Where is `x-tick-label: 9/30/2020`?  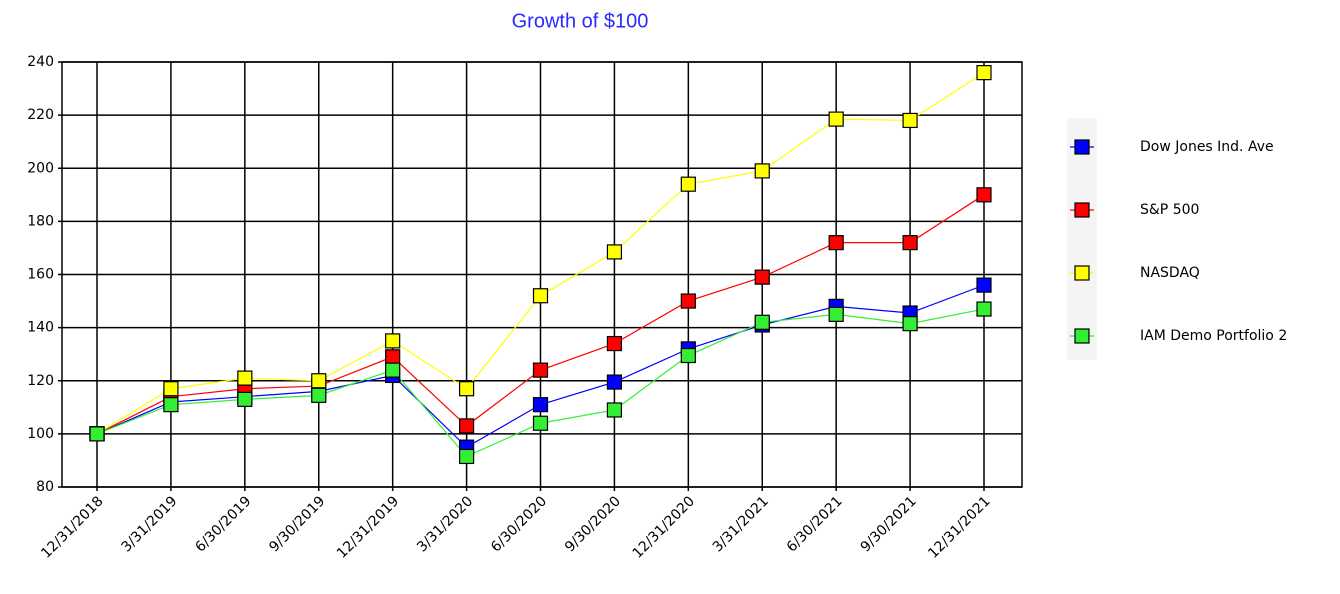
x-tick-label: 9/30/2020 is located at coordinates (593, 524).